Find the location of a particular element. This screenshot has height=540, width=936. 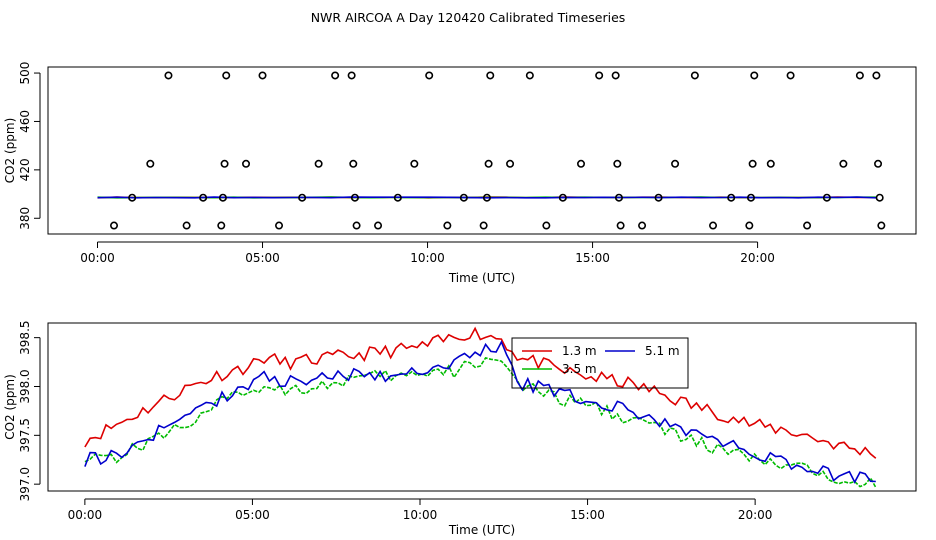

y-tick-label: 397.5 is located at coordinates (25, 435).